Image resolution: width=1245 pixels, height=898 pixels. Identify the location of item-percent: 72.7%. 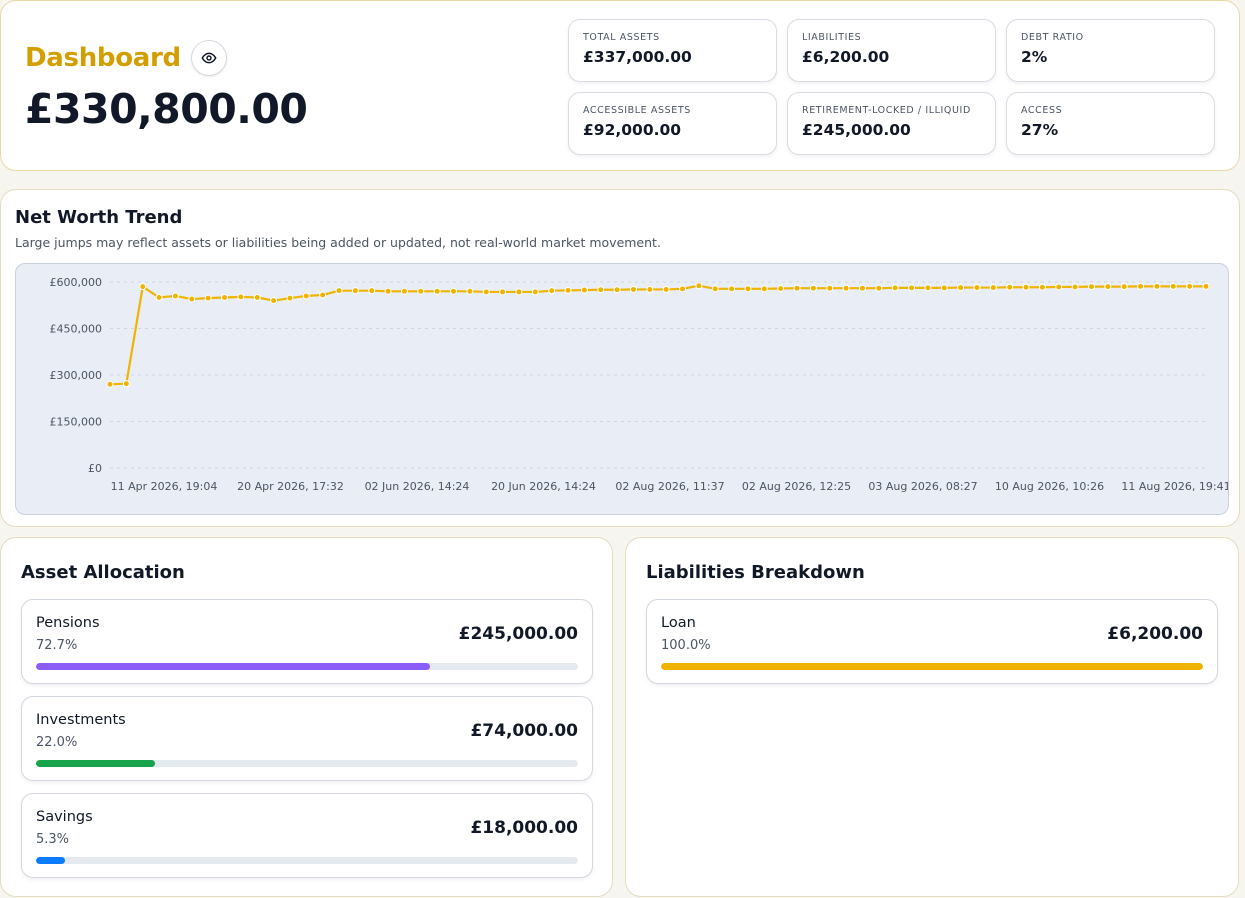
(57, 645).